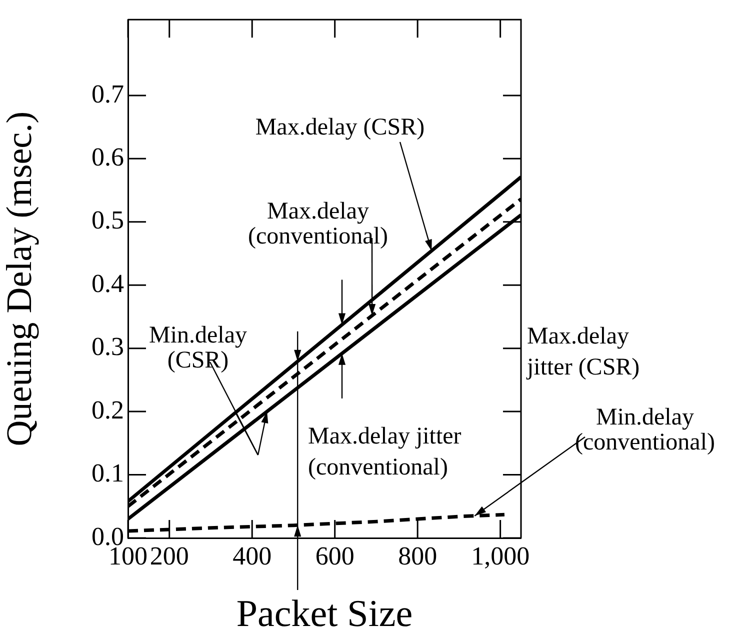 Image resolution: width=745 pixels, height=639 pixels. Describe the element at coordinates (318, 224) in the screenshot. I see `annotation: Max.delay (conventional)` at that location.